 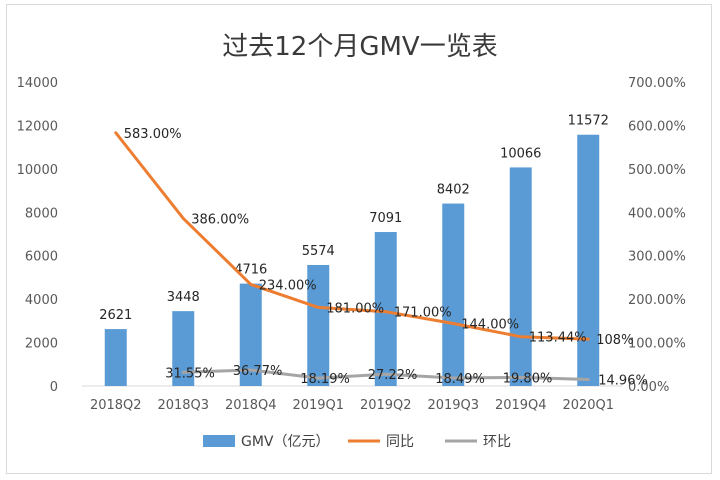 I want to click on gmv-bar-label: 3448, so click(x=183, y=297).